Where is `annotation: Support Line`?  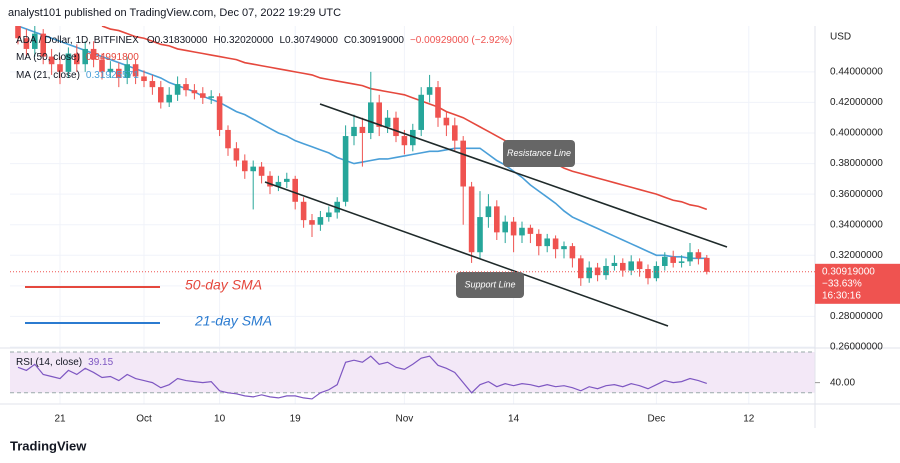
annotation: Support Line is located at coordinates (489, 284).